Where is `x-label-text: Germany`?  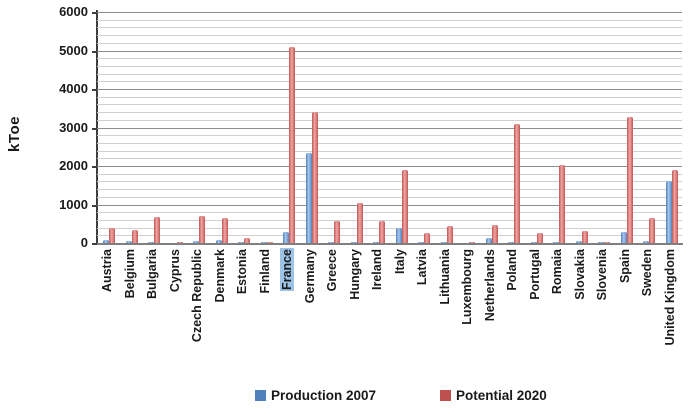
x-label-text: Germany is located at coordinates (309, 276).